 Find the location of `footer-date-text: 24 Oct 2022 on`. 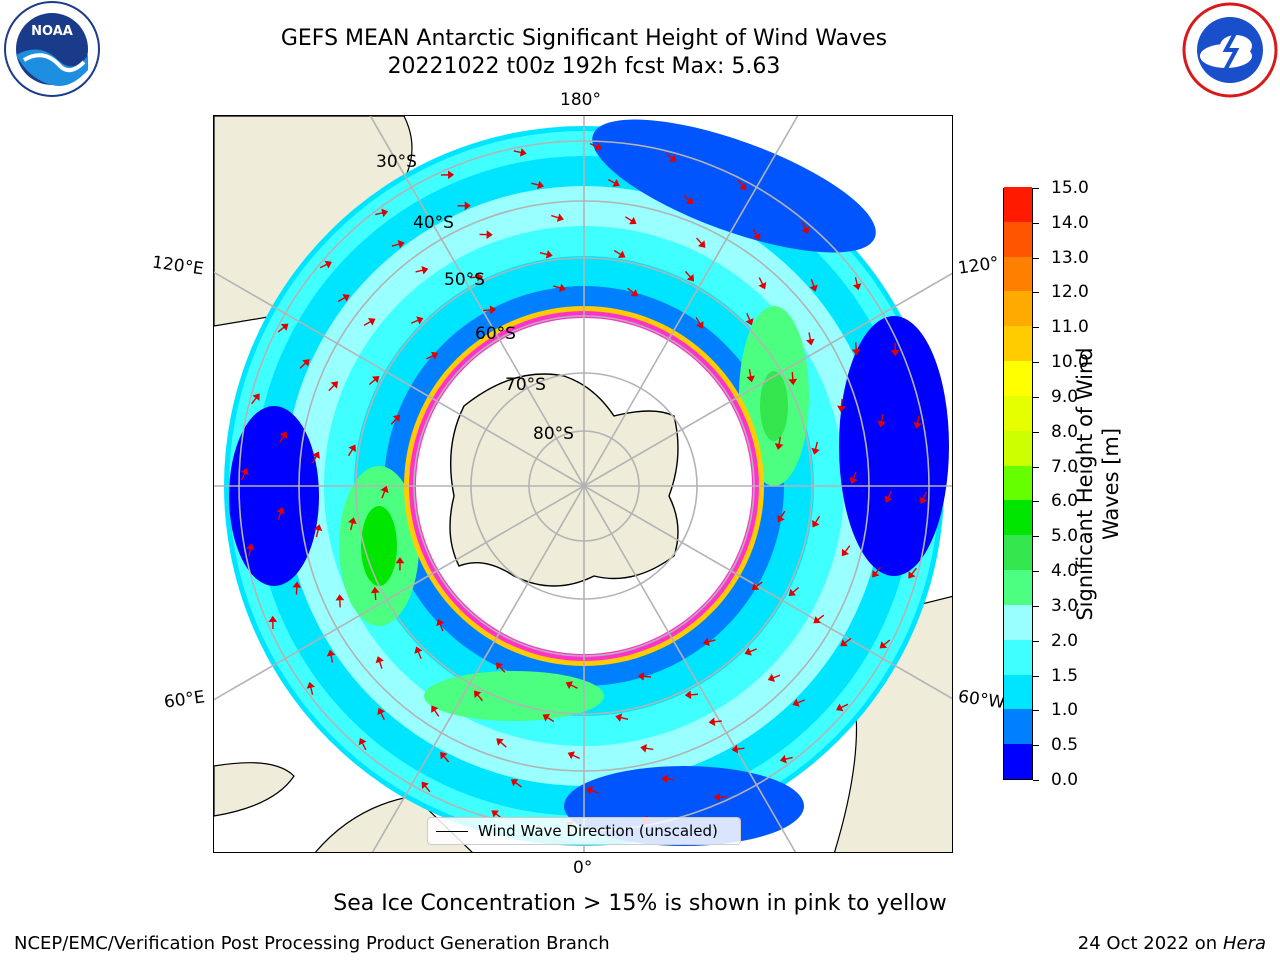

footer-date-text: 24 Oct 2022 on is located at coordinates (1150, 943).